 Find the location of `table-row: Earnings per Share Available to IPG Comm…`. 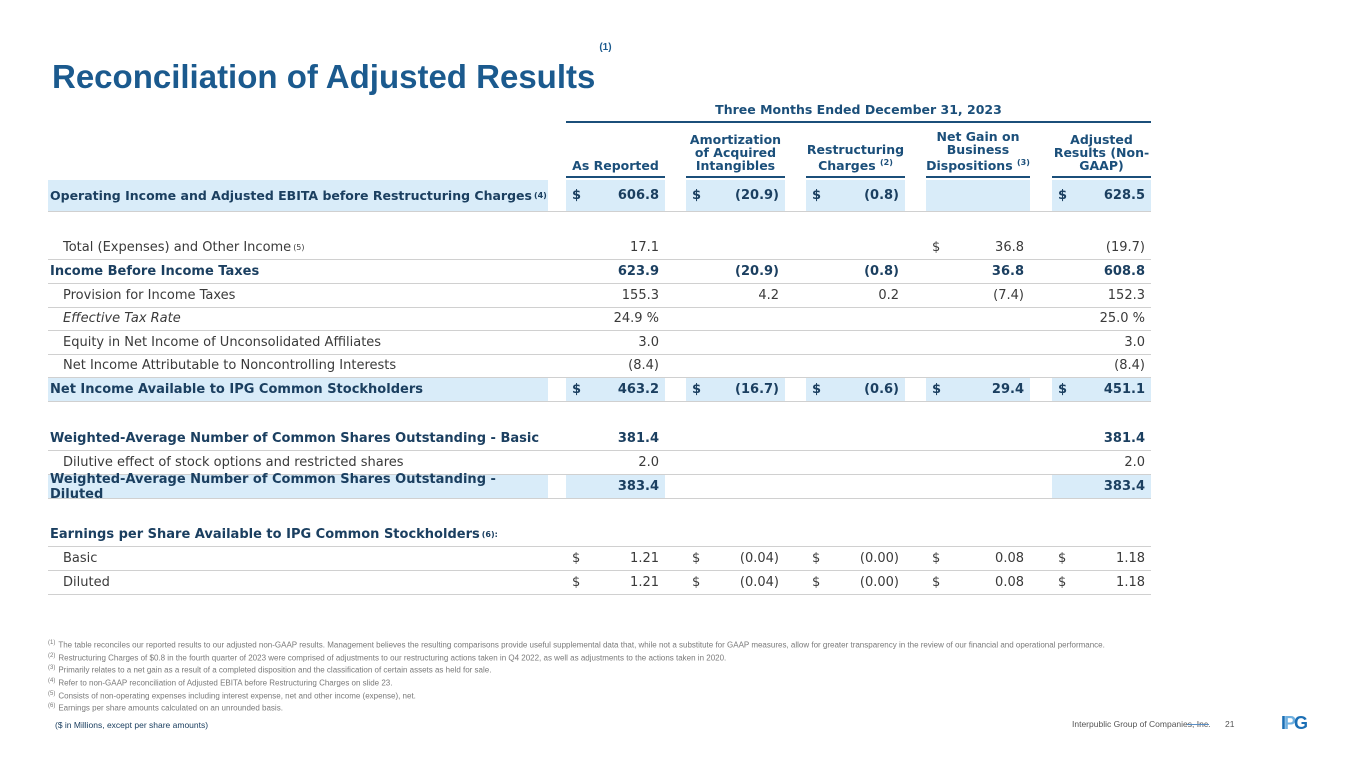

table-row: Earnings per Share Available to IPG Comm… is located at coordinates (599, 535).